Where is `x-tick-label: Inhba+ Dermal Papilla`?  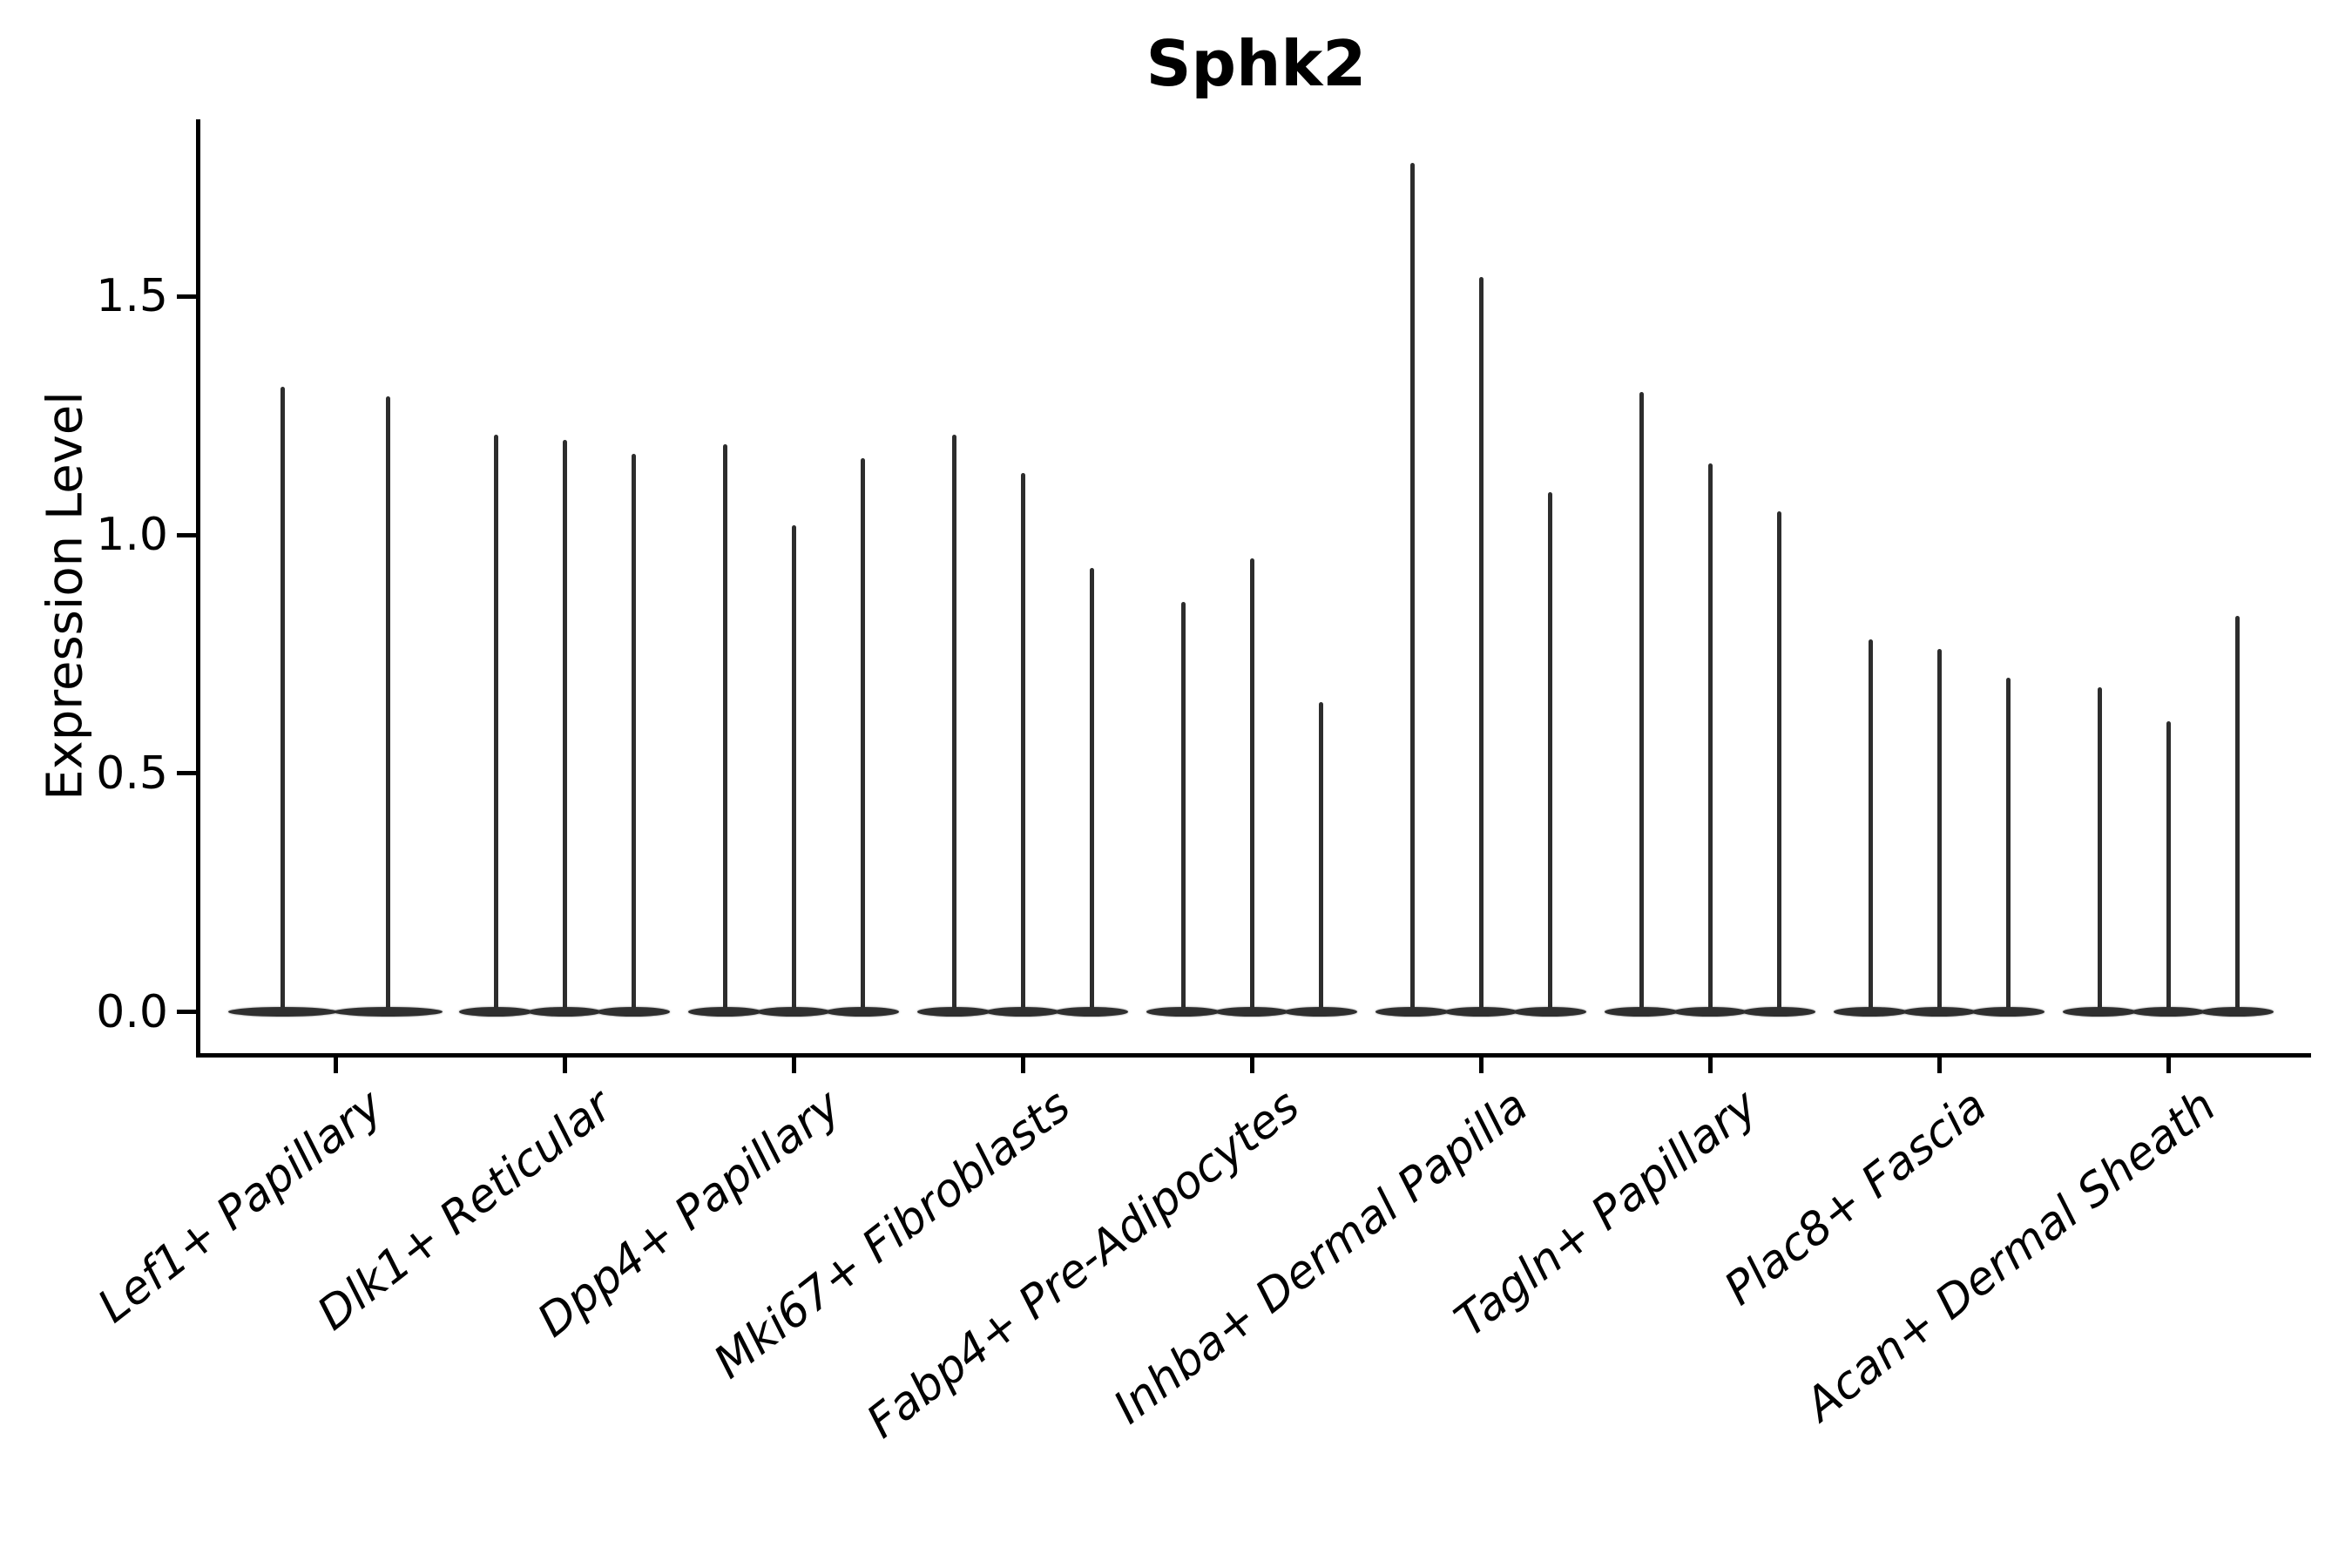
x-tick-label: Inhba+ Dermal Papilla is located at coordinates (1321, 1257).